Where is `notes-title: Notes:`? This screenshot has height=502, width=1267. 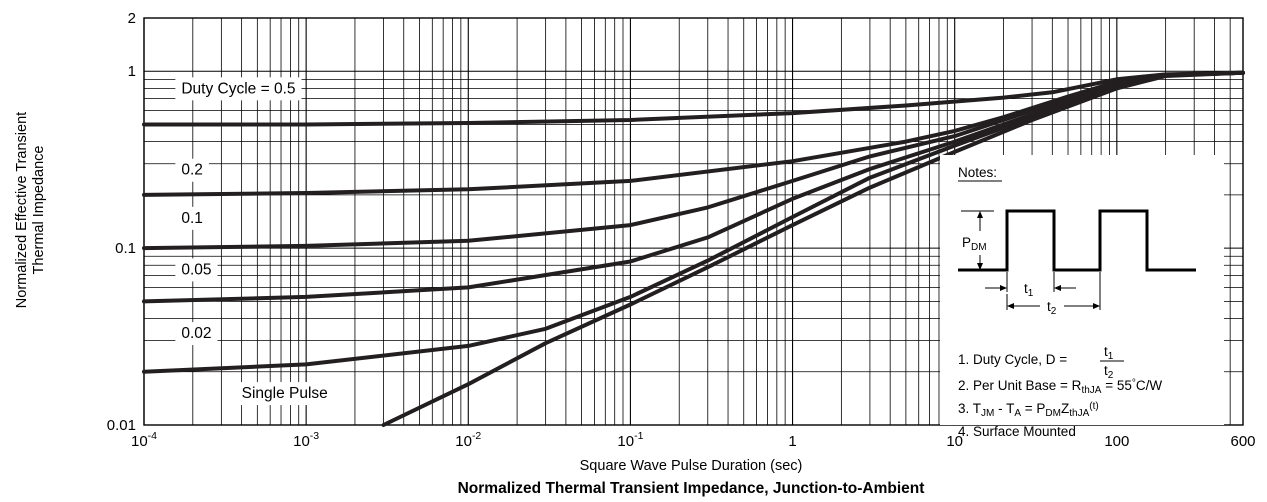 notes-title: Notes: is located at coordinates (977, 172).